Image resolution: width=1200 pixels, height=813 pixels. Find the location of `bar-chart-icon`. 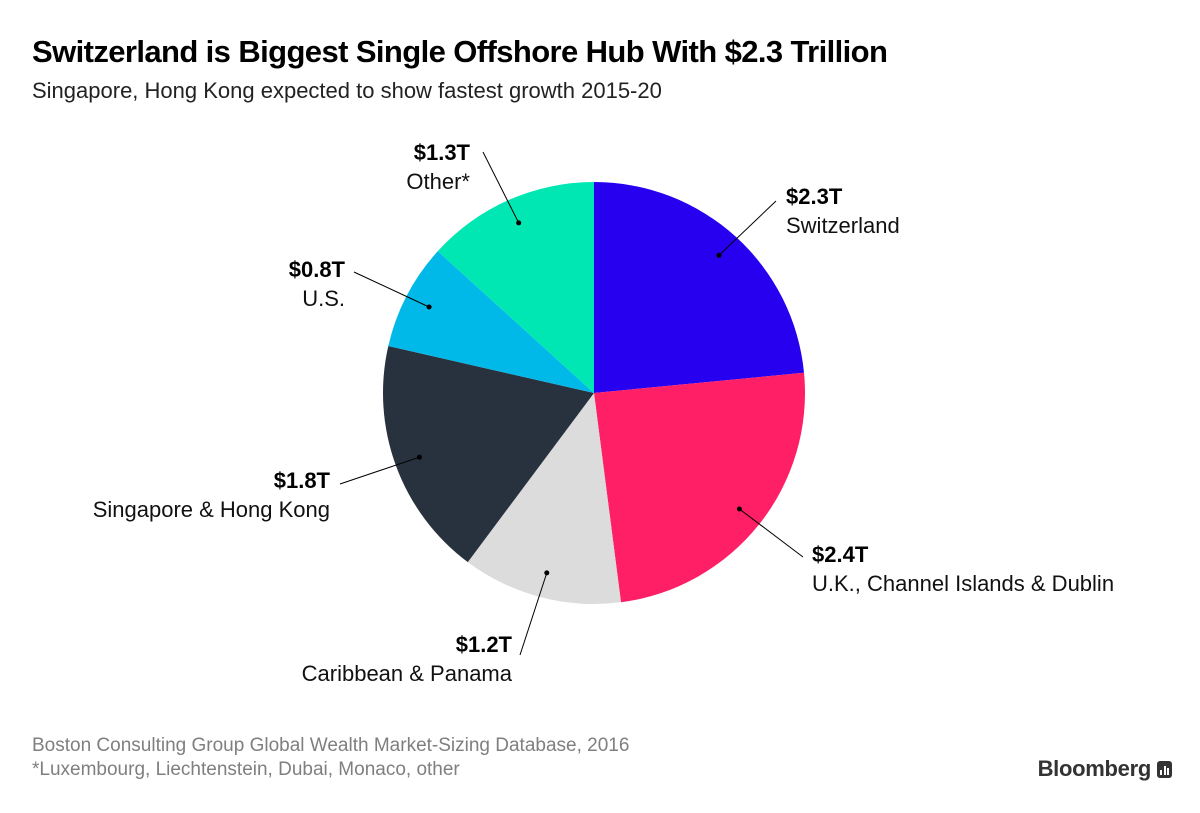

bar-chart-icon is located at coordinates (1164, 769).